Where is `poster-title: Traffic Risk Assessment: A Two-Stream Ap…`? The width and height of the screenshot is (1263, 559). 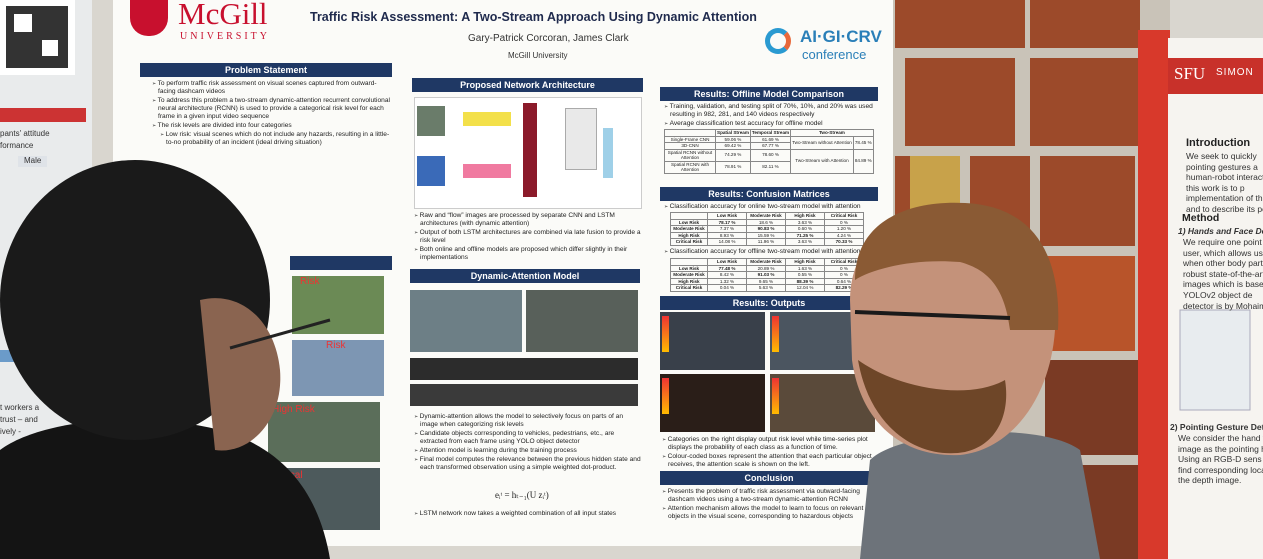 poster-title: Traffic Risk Assessment: A Two-Stream Ap… is located at coordinates (533, 17).